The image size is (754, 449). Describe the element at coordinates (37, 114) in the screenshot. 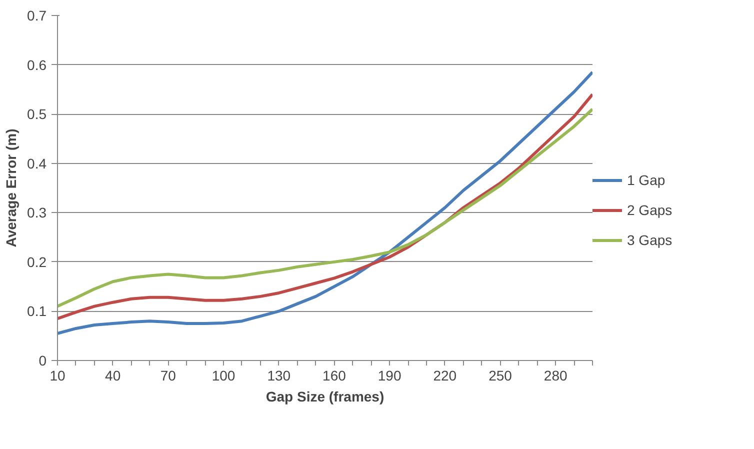

I see `y-tick-label: 0.5` at that location.